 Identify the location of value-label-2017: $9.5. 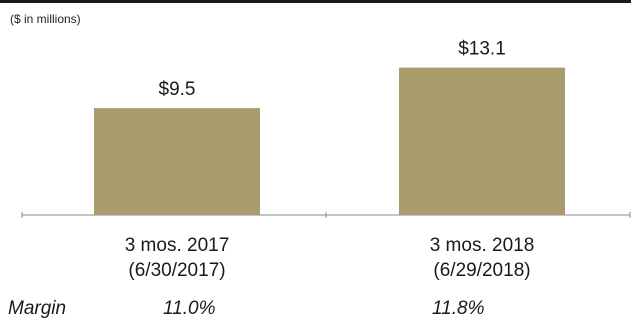
(177, 89).